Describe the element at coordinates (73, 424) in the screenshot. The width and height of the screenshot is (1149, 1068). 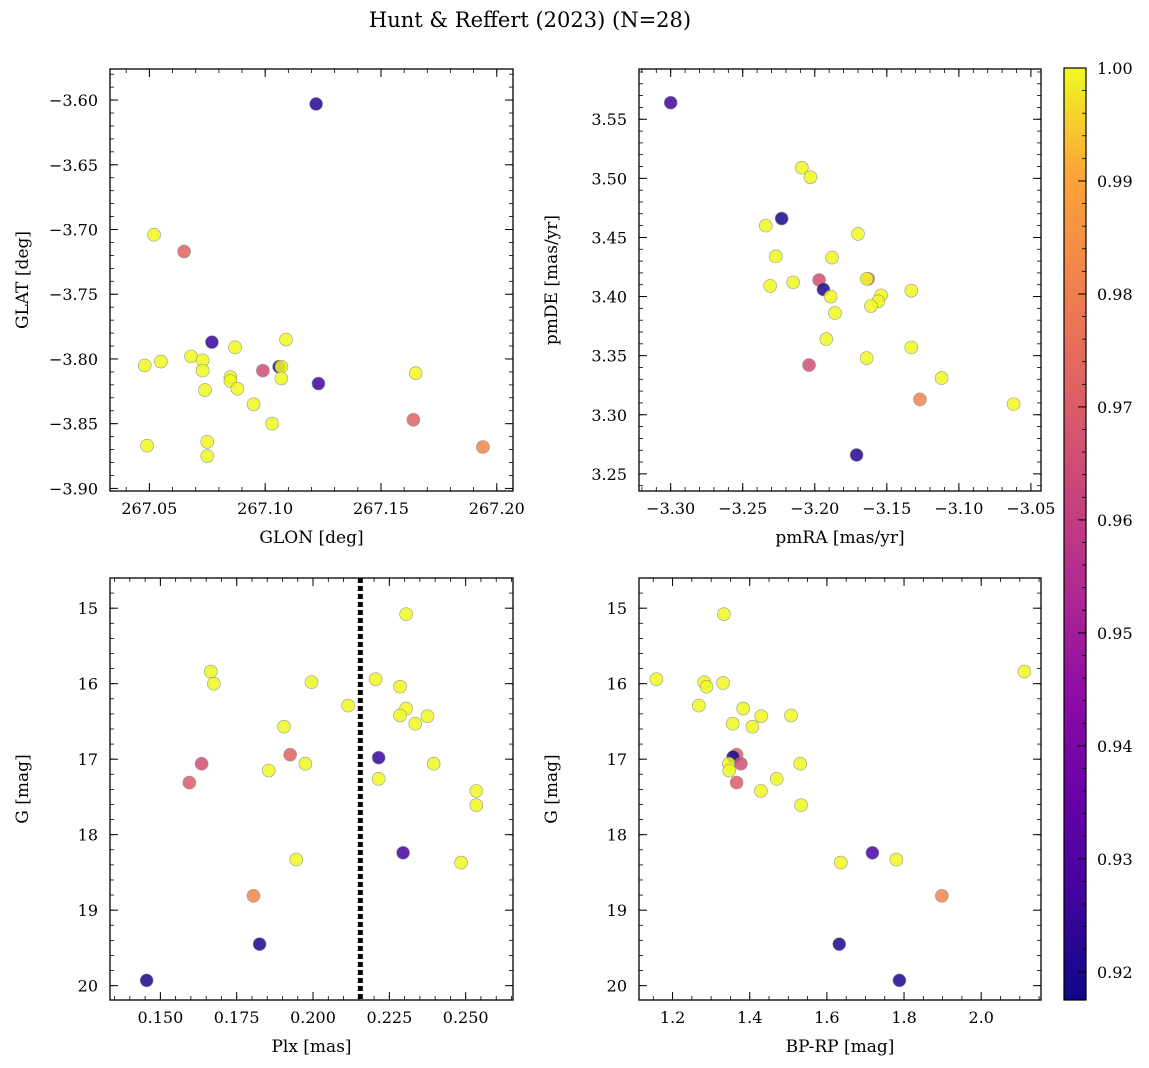
I see `y-tick-label: −3.85` at that location.